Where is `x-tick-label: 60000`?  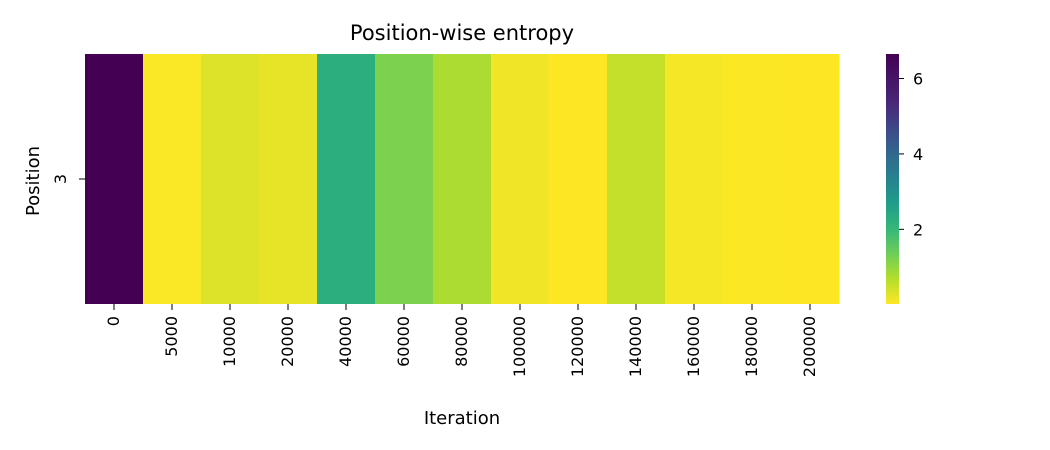
x-tick-label: 60000 is located at coordinates (403, 341).